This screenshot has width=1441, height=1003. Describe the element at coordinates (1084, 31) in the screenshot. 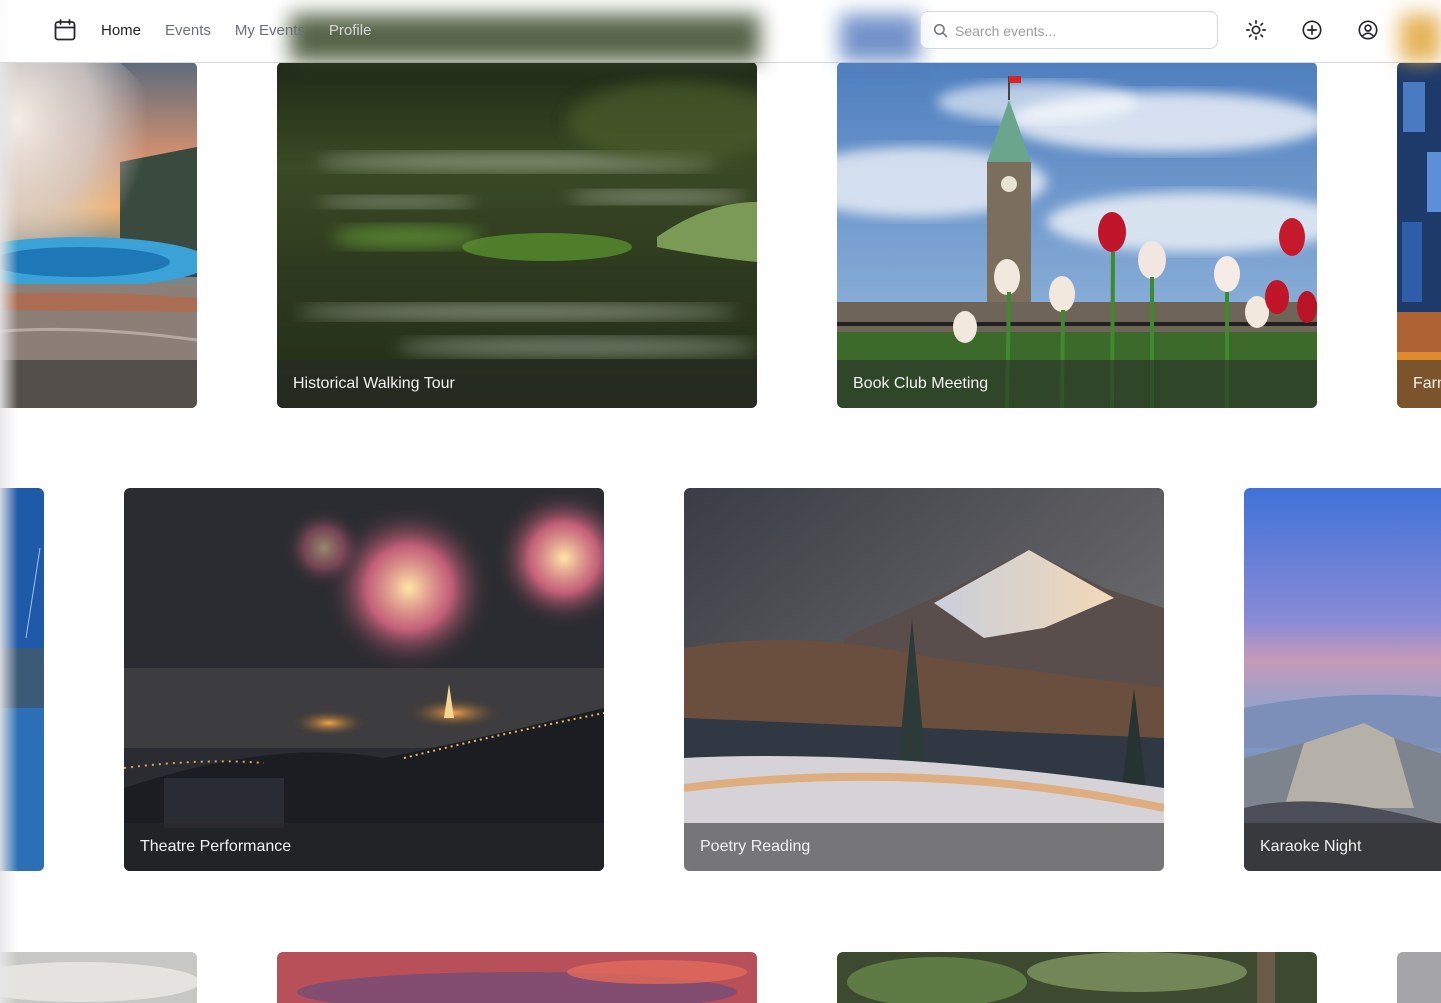

I see `search-input` at that location.